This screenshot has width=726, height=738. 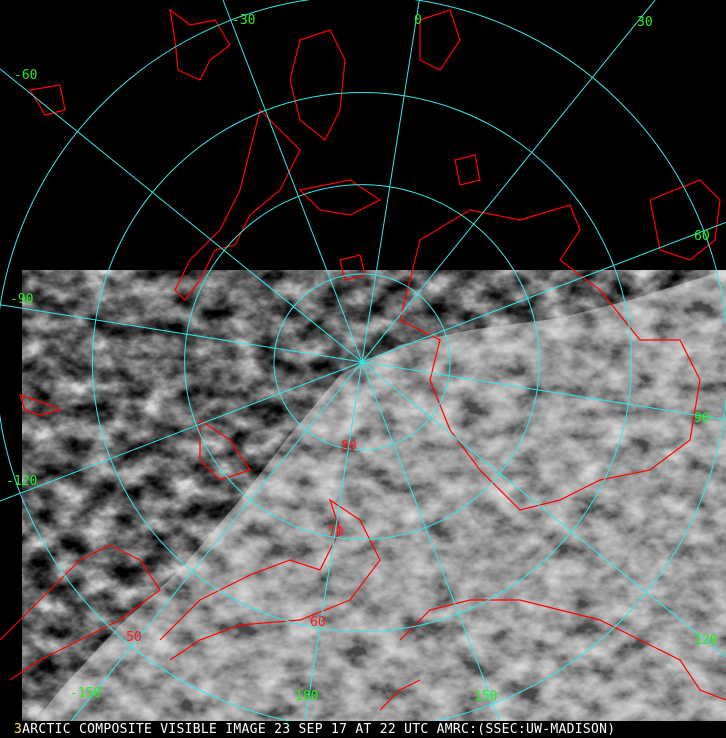 I want to click on meridian--30, so click(x=292, y=181).